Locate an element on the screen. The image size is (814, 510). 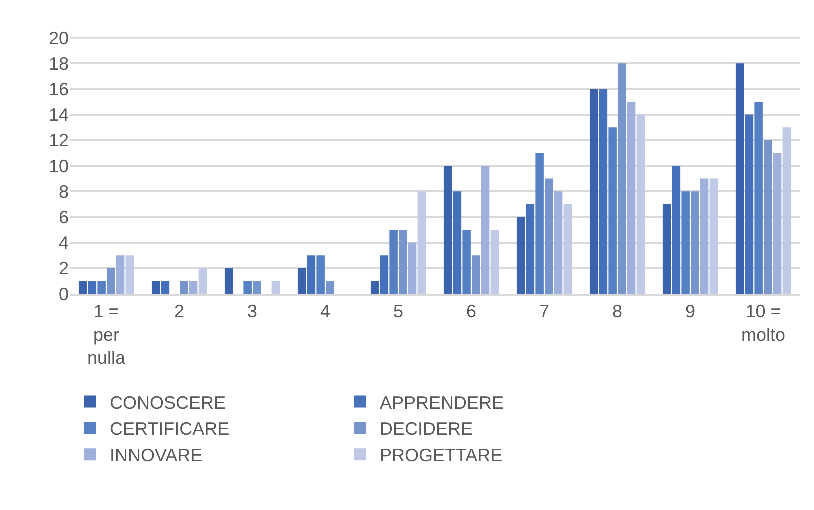
legend-label: DECIDERE is located at coordinates (427, 429).